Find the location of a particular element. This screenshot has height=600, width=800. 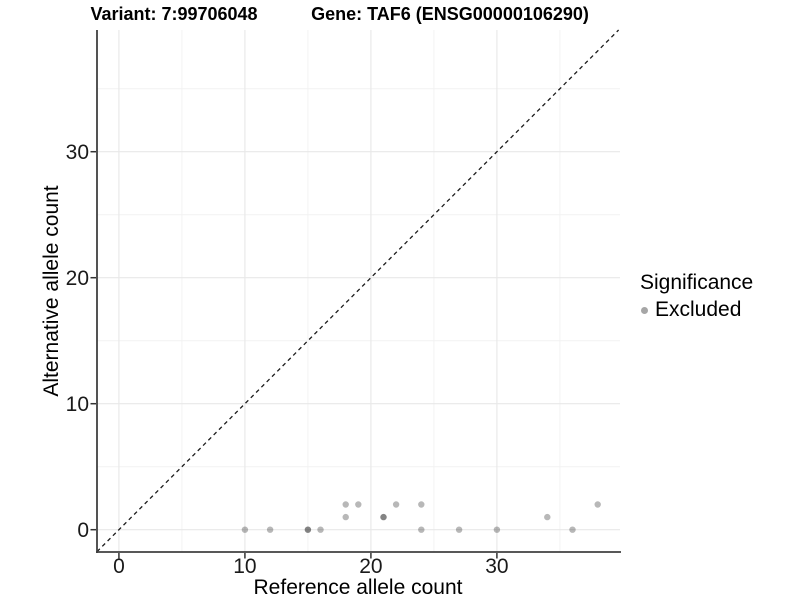

y-tick-label: 20 is located at coordinates (77, 278).